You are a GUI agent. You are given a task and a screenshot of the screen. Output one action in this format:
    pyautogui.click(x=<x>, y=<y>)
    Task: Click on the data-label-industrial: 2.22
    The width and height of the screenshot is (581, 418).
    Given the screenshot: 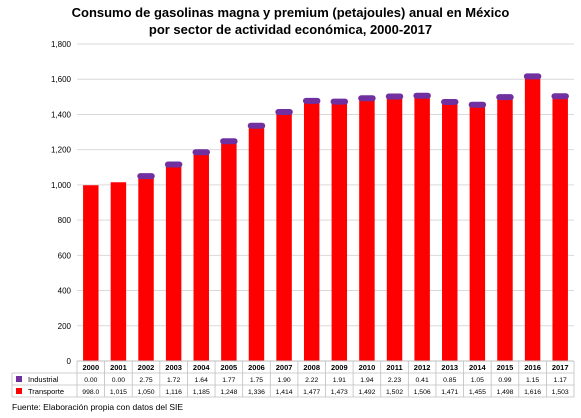 What is the action you would take?
    pyautogui.click(x=311, y=380)
    